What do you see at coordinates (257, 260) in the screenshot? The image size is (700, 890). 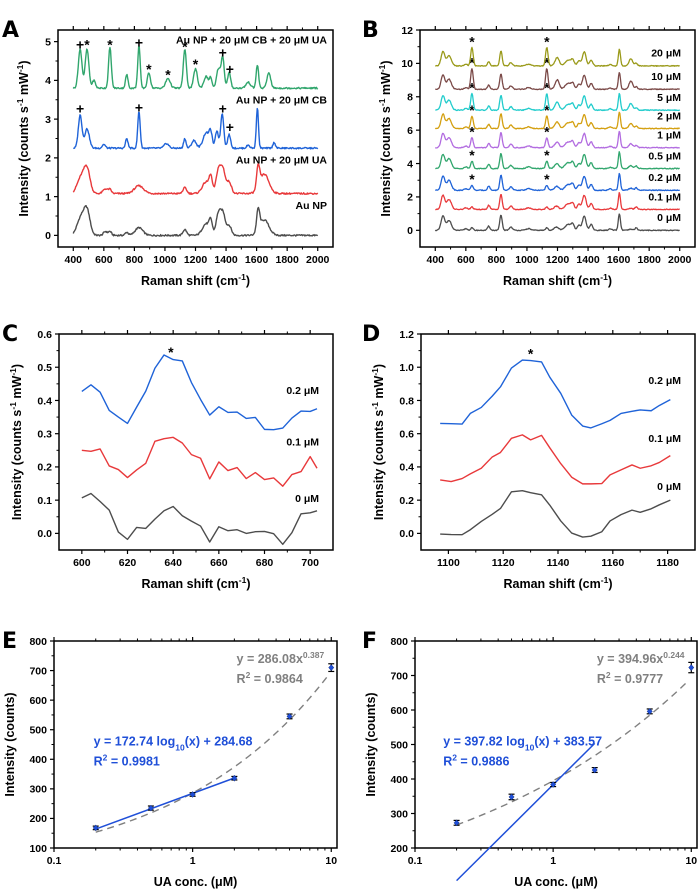 I see `x-tick-label: 1600` at bounding box center [257, 260].